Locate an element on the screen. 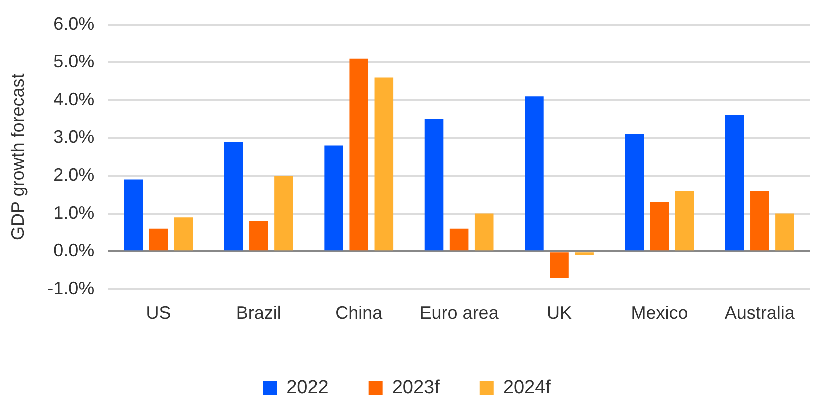 Image resolution: width=824 pixels, height=408 pixels. y-tick-label: 3.0% is located at coordinates (74, 137).